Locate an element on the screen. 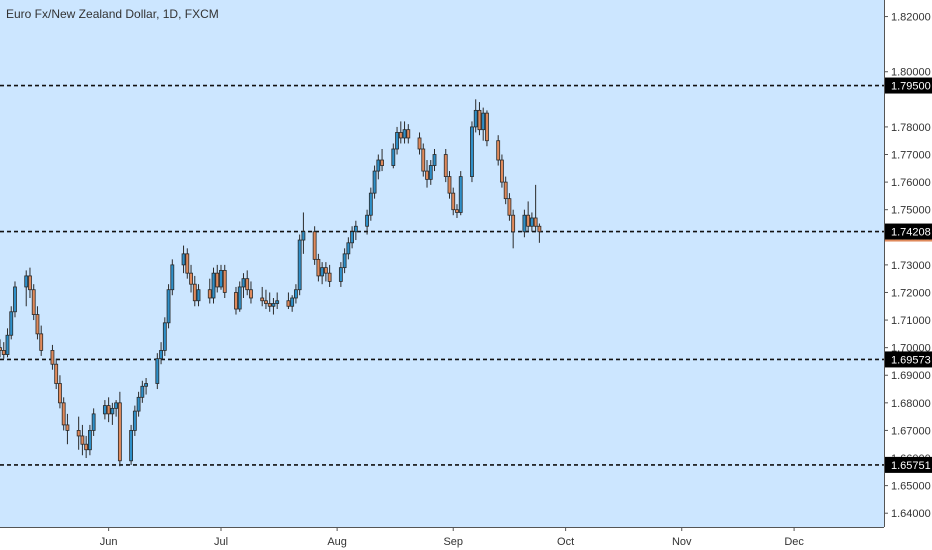 The image size is (932, 550). level-label-box is located at coordinates (908, 85).